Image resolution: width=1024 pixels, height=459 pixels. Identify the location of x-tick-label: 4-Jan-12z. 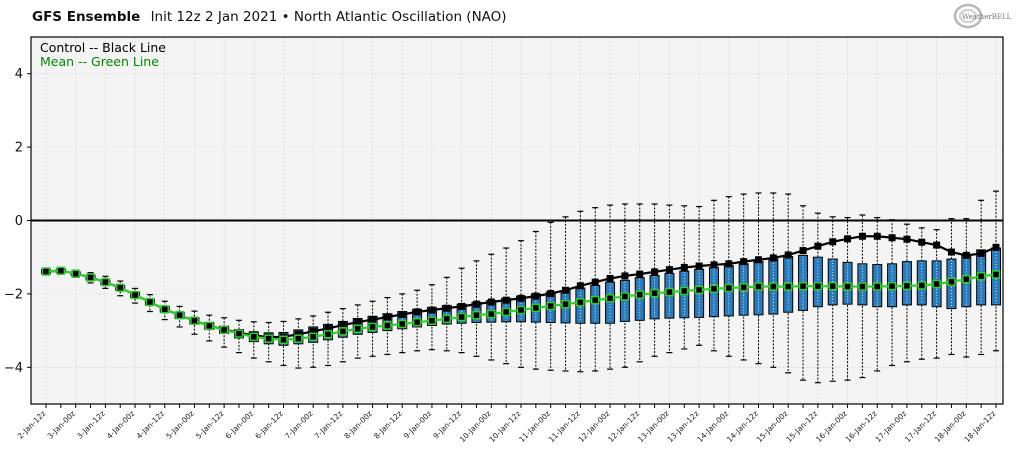
(151, 425).